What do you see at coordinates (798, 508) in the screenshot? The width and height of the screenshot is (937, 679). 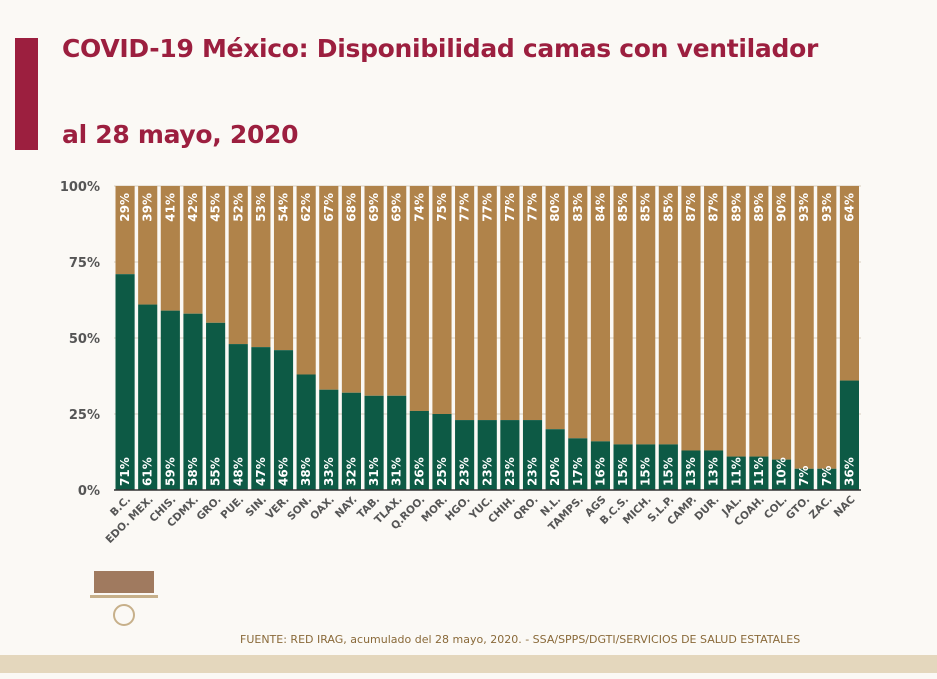 I see `x-tick-label: GTO.` at bounding box center [798, 508].